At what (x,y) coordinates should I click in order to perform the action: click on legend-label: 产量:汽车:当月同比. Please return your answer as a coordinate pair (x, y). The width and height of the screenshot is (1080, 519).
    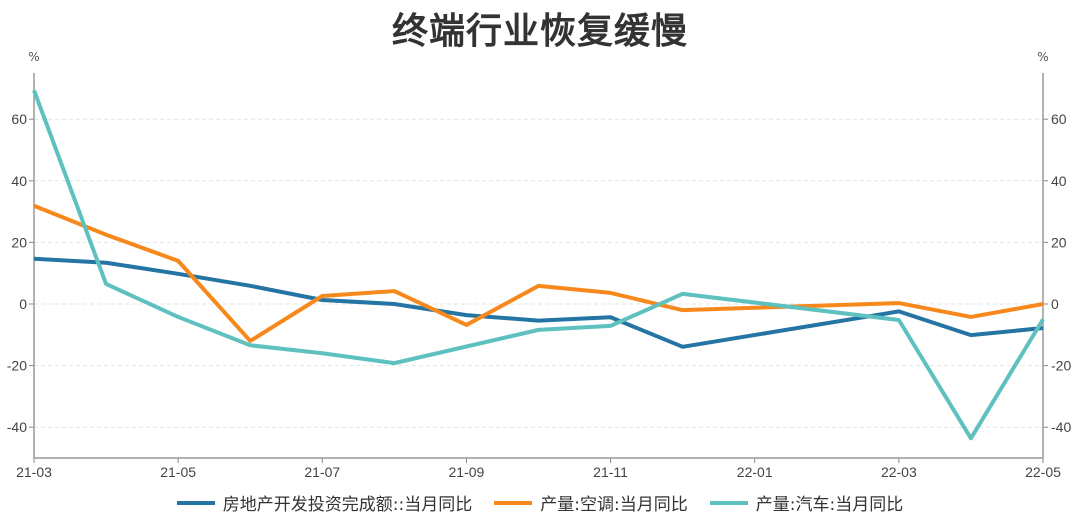
    Looking at the image, I should click on (829, 505).